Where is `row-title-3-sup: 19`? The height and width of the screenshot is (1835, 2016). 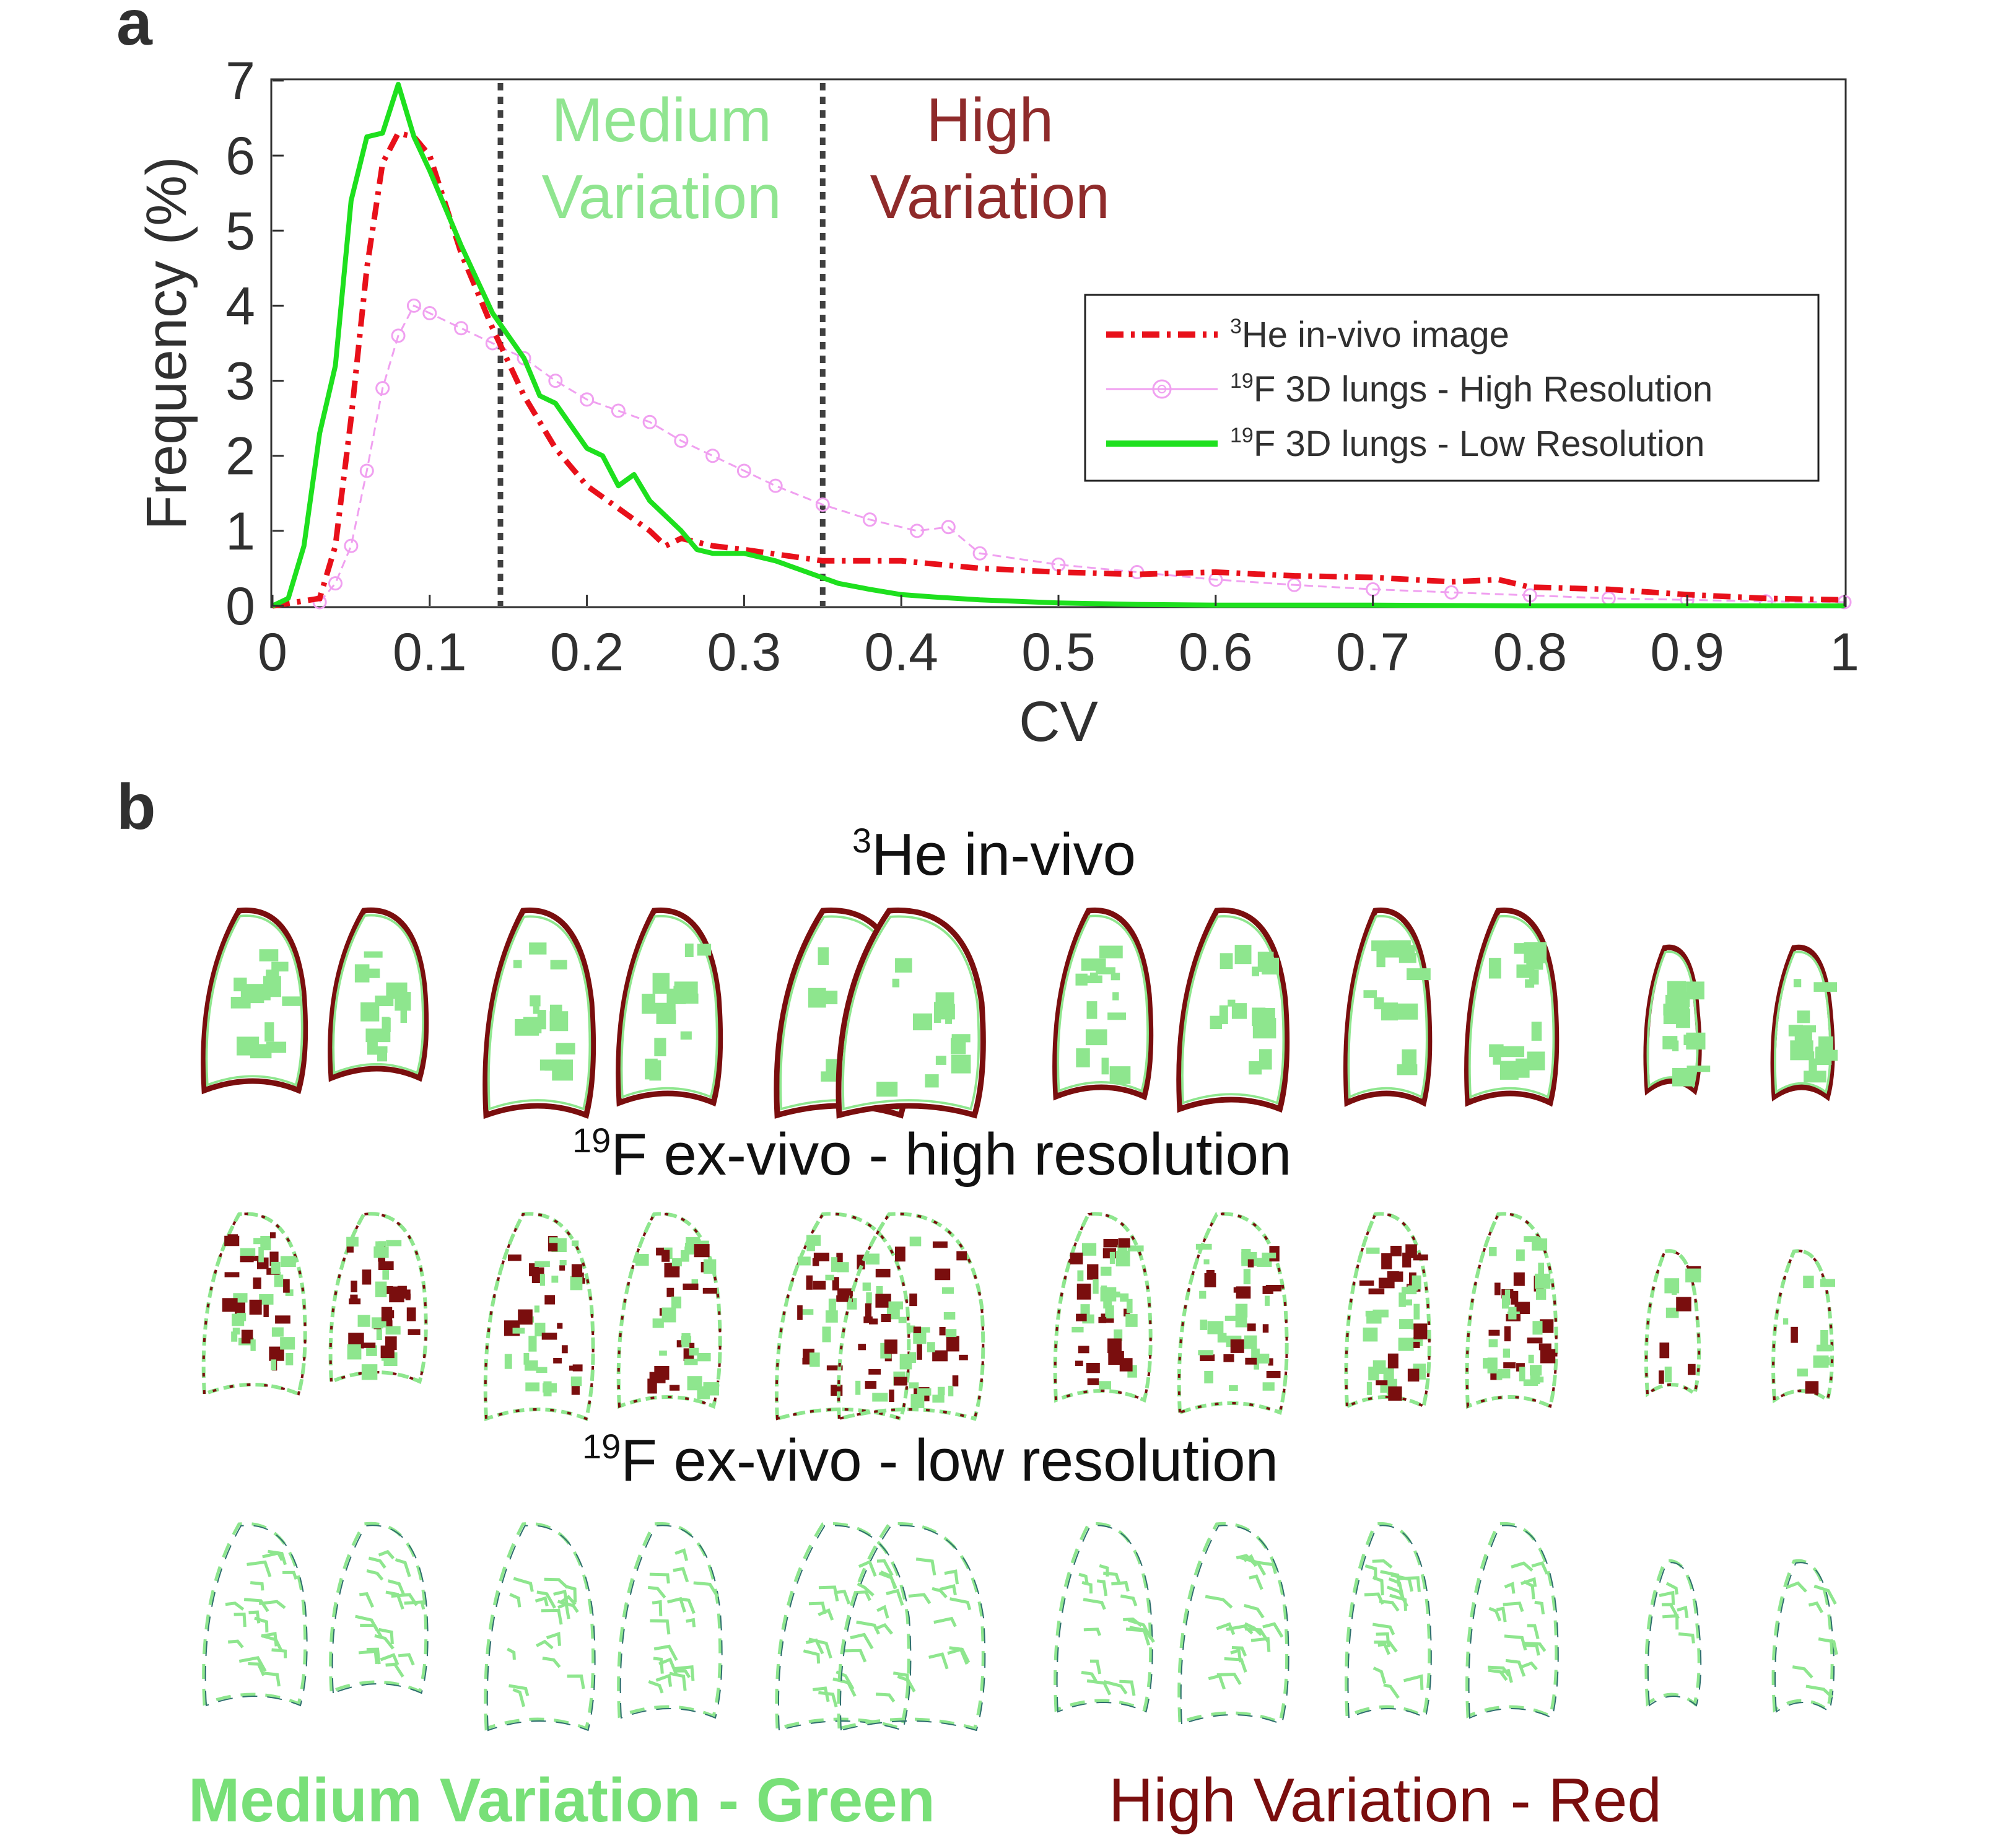 row-title-3-sup: 19 is located at coordinates (601, 1447).